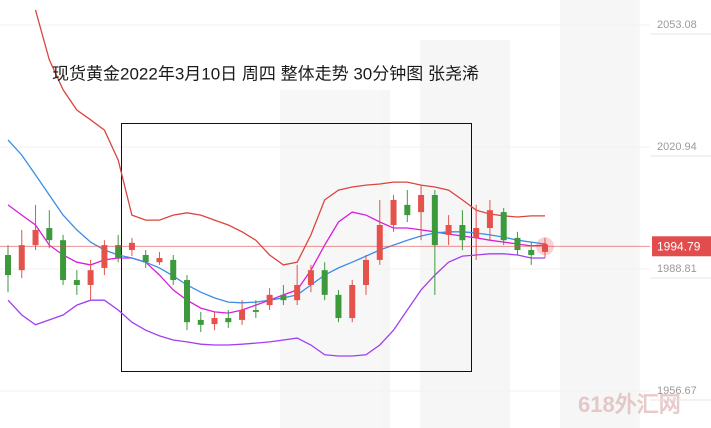 The width and height of the screenshot is (711, 428). I want to click on y-tick-label: 2020.94, so click(677, 147).